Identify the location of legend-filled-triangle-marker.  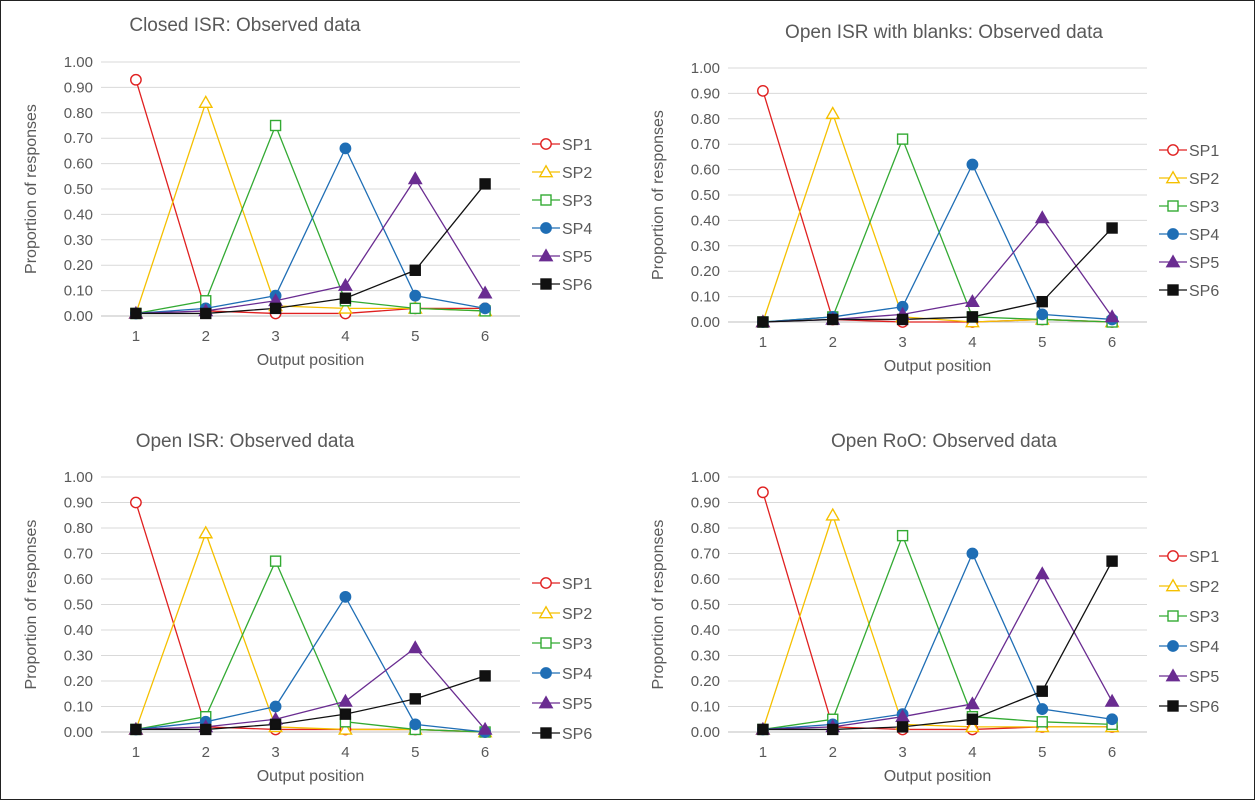
(1173, 675).